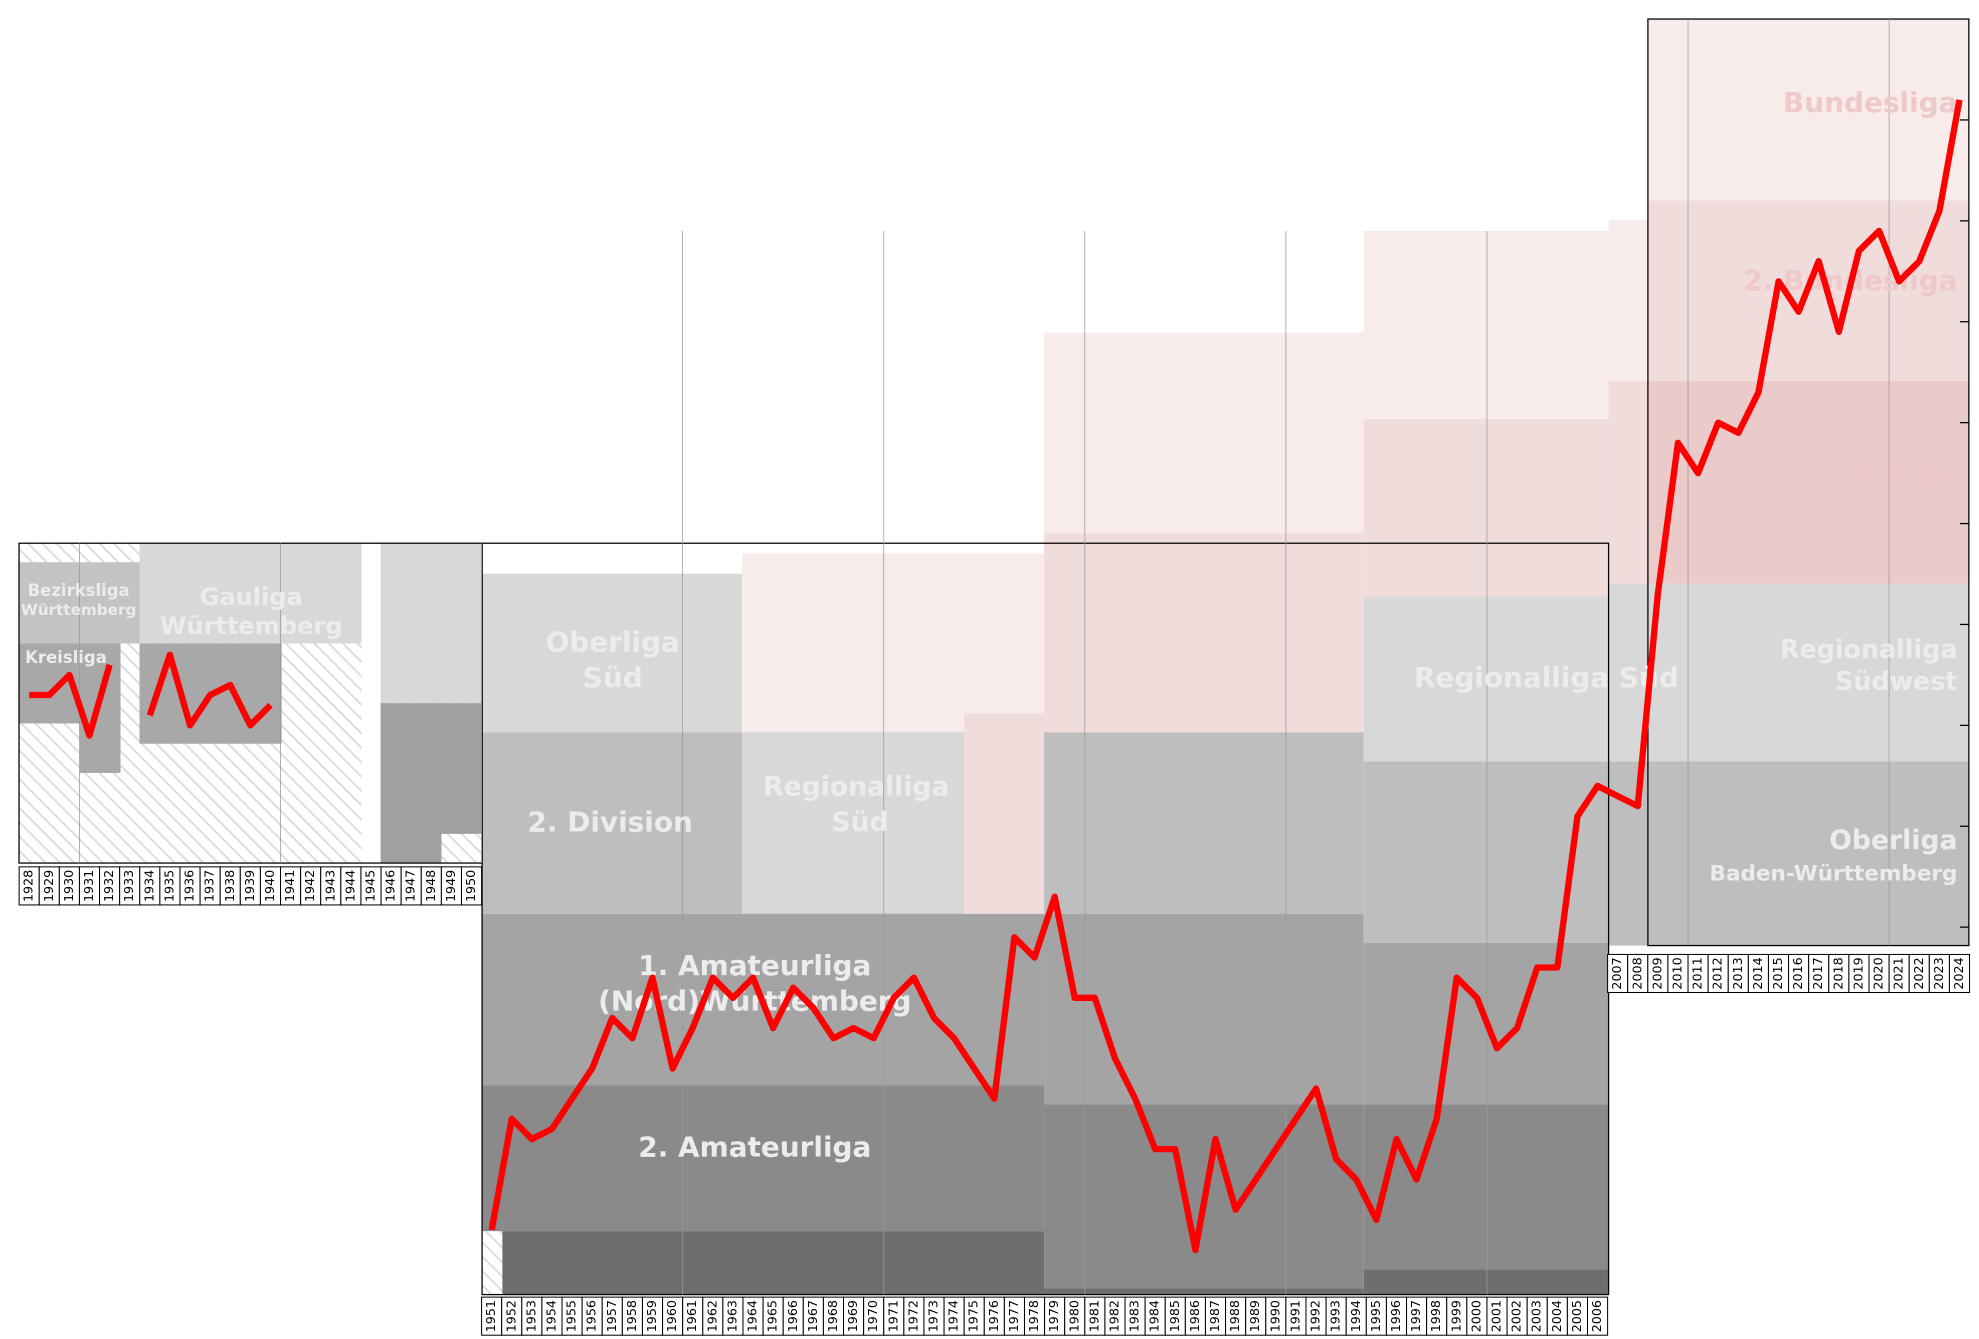  What do you see at coordinates (410, 886) in the screenshot?
I see `x-tick-label: 1947` at bounding box center [410, 886].